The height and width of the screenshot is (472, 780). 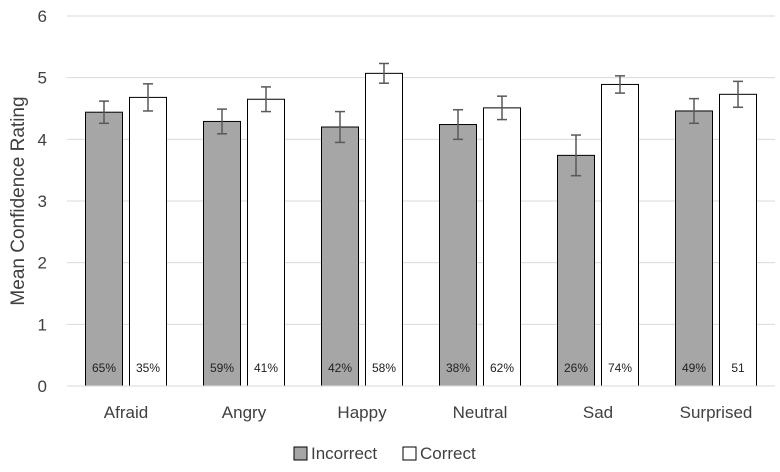 What do you see at coordinates (458, 368) in the screenshot?
I see `bar-data-label: 38%` at bounding box center [458, 368].